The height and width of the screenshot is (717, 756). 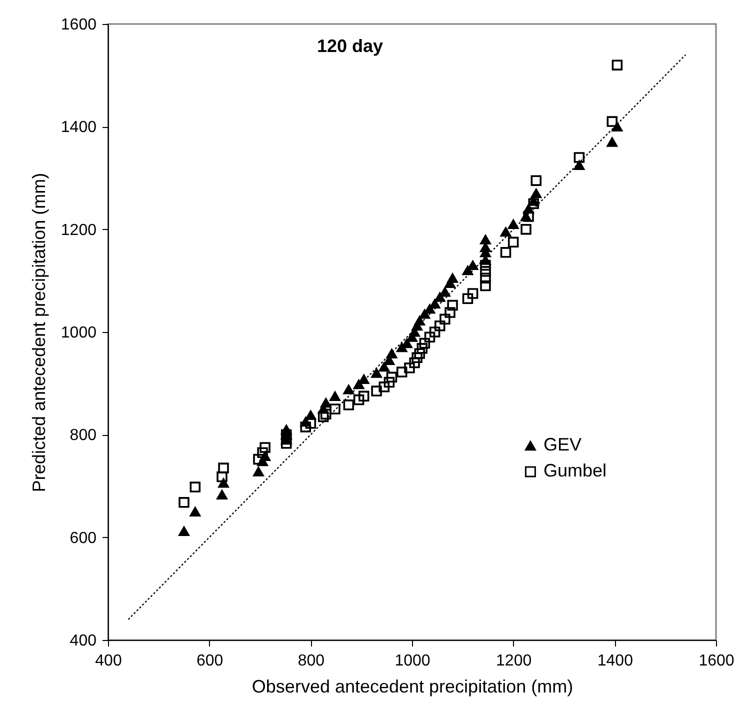 What do you see at coordinates (412, 661) in the screenshot?
I see `x-tick-label: 1000` at bounding box center [412, 661].